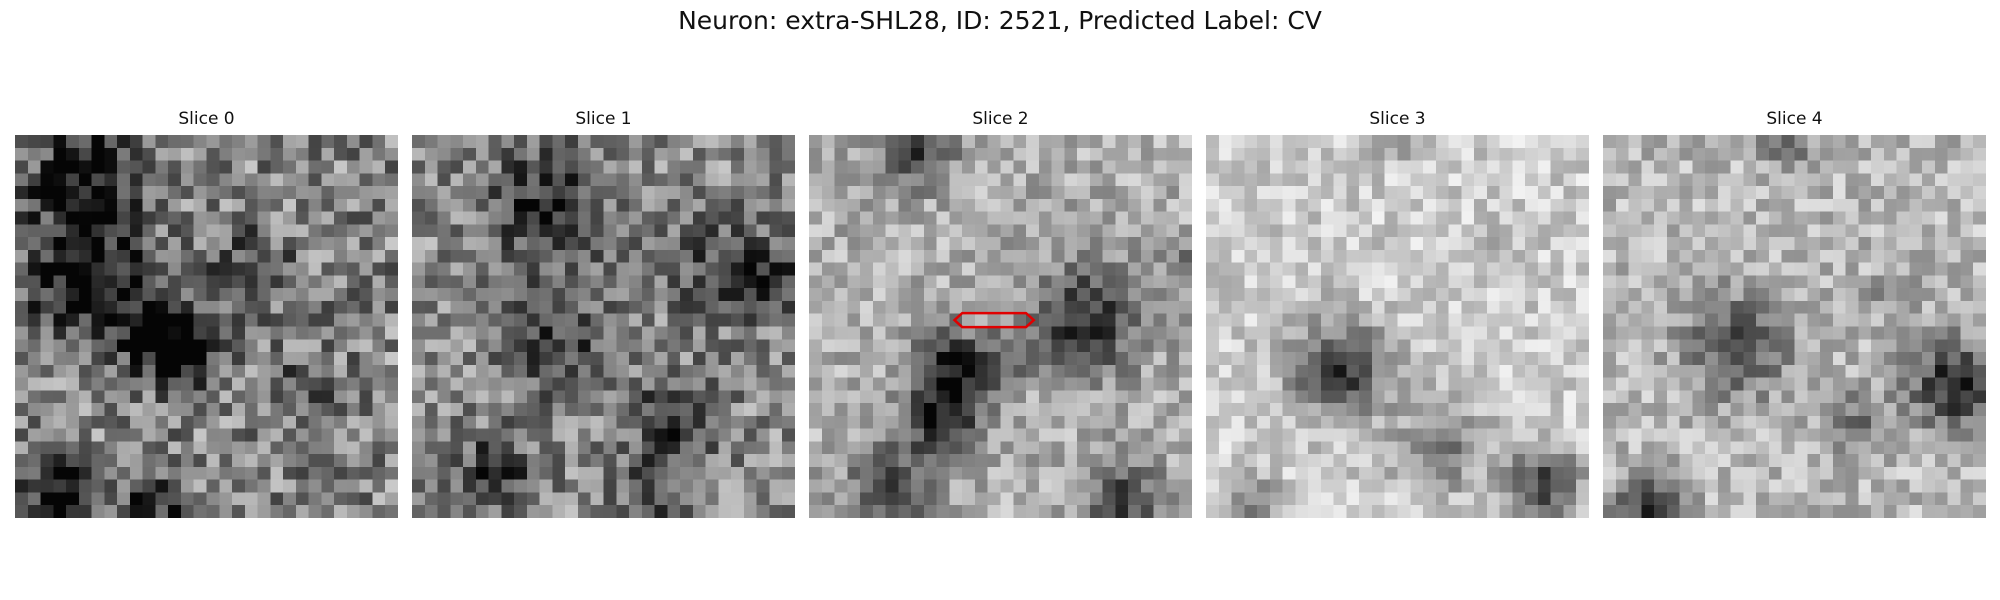  I want to click on slice-1-title: Slice 1, so click(603, 119).